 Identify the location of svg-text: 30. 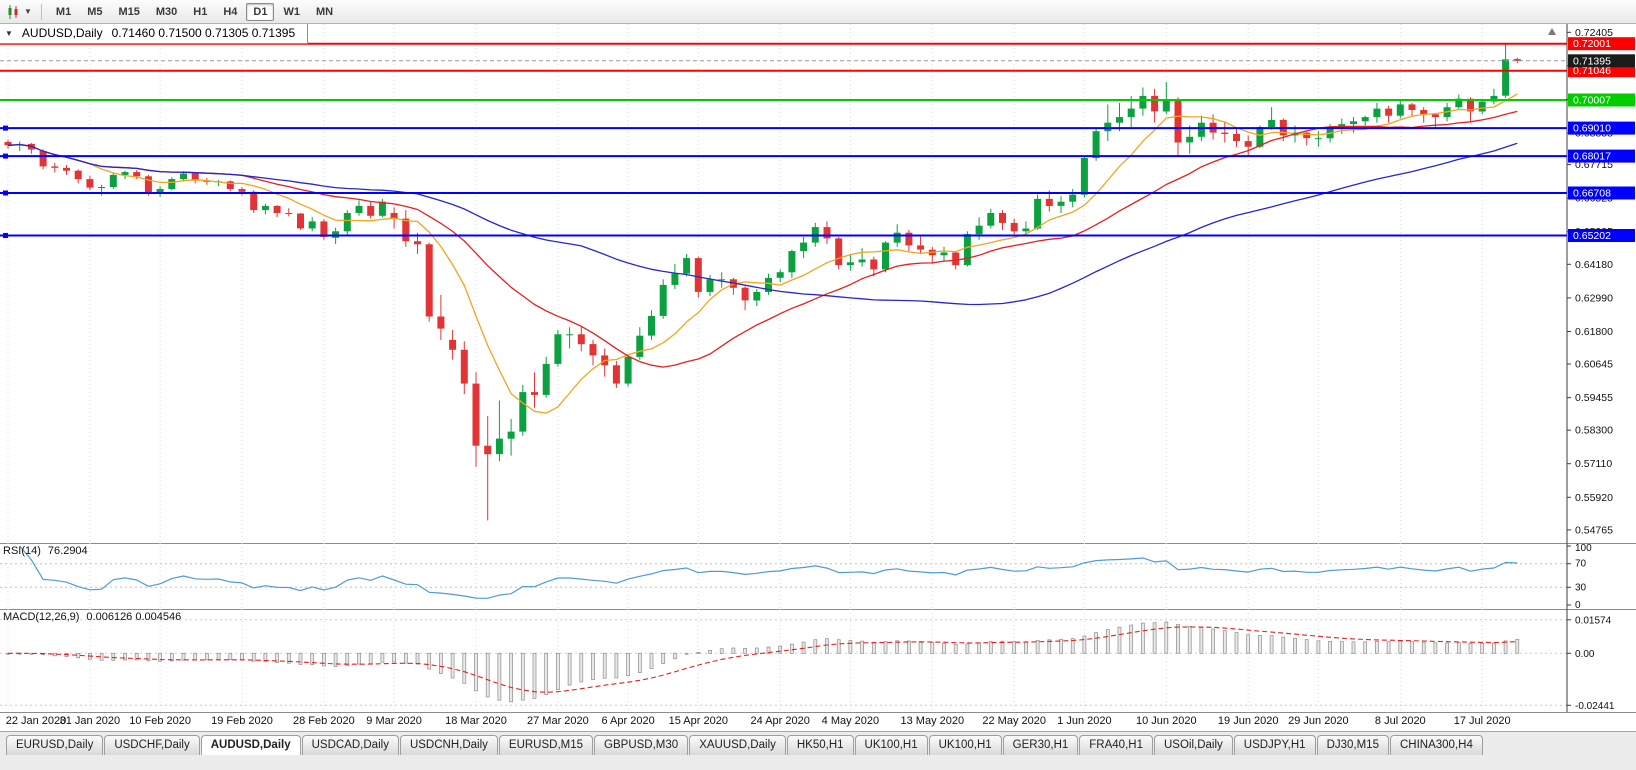
(1581, 587).